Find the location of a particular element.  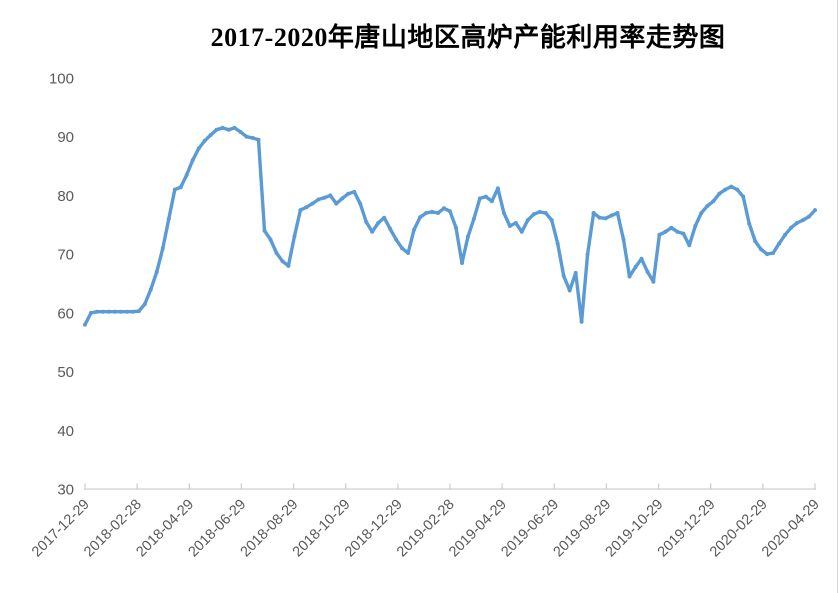

x-axis is located at coordinates (450, 486).